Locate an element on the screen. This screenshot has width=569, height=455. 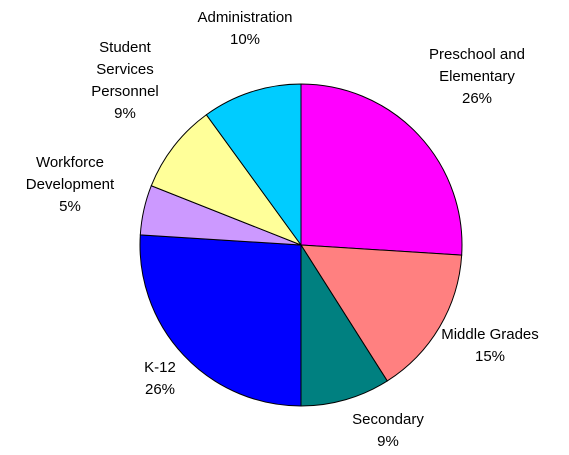
value-label: 5% is located at coordinates (70, 206).